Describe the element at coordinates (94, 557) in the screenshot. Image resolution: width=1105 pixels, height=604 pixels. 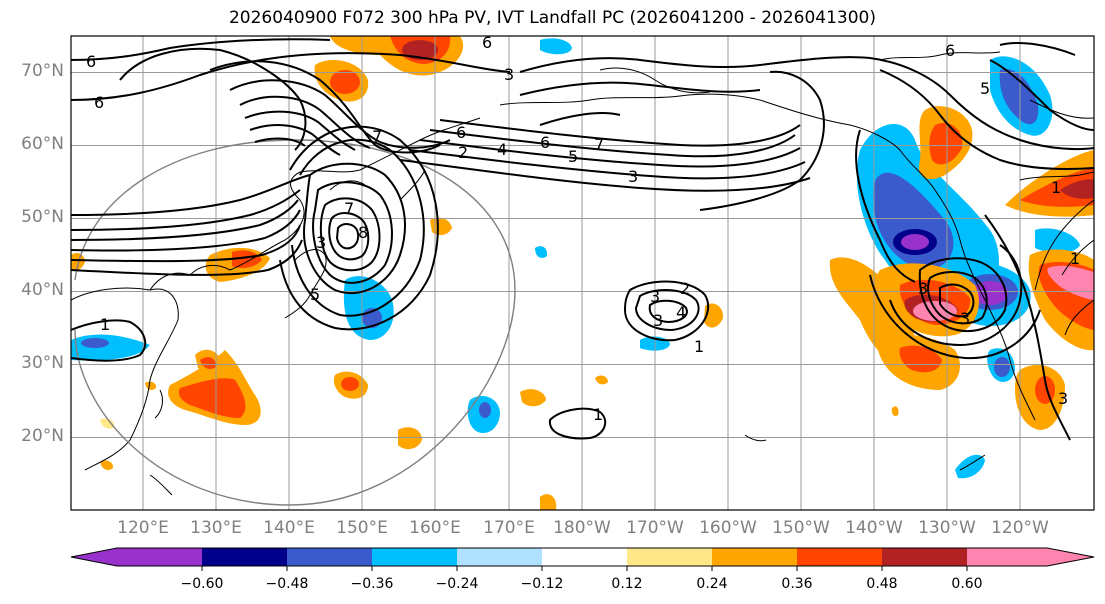
I see `colorbar-extend-low` at that location.